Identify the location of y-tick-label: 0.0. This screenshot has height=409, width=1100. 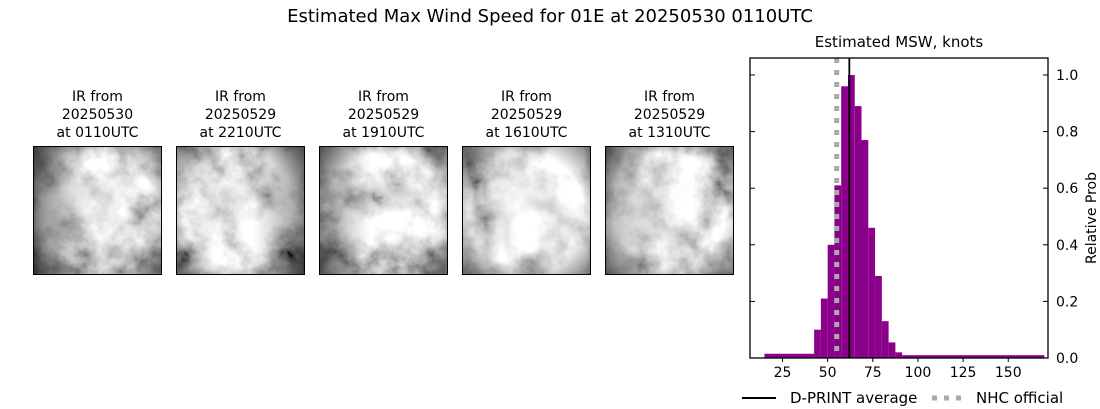
(1067, 359).